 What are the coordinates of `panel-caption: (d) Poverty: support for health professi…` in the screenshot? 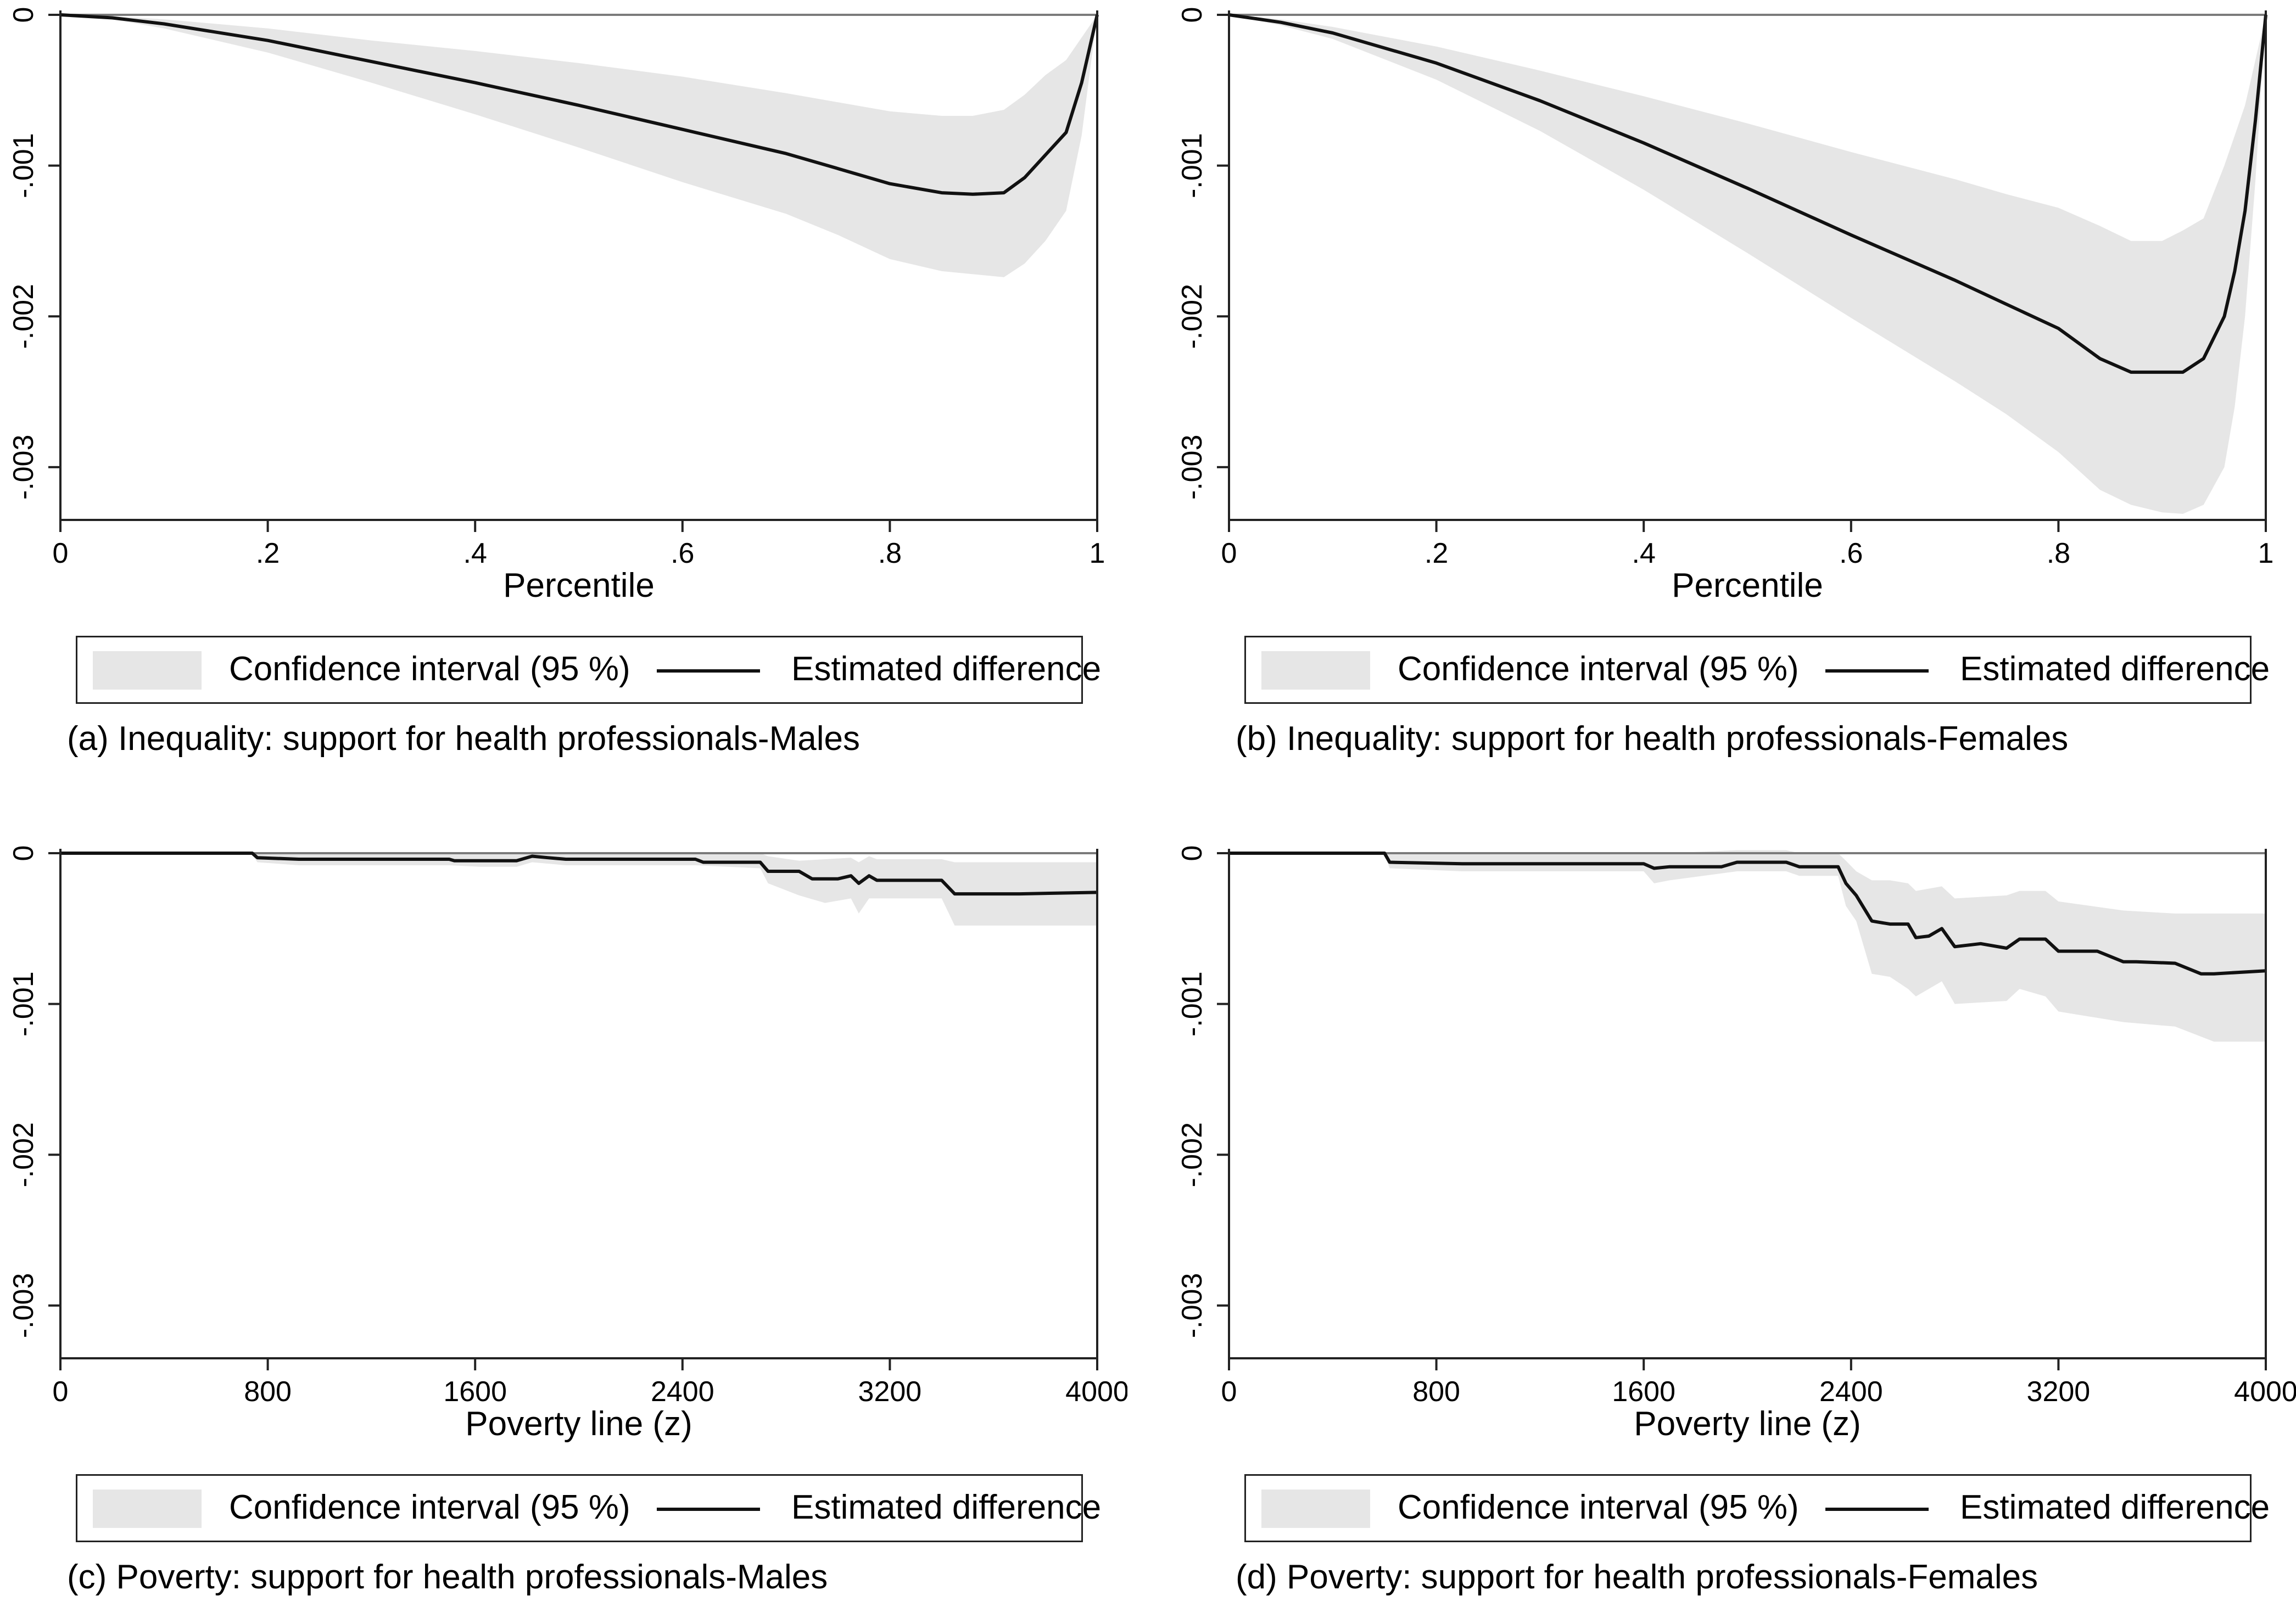 It's located at (1637, 1577).